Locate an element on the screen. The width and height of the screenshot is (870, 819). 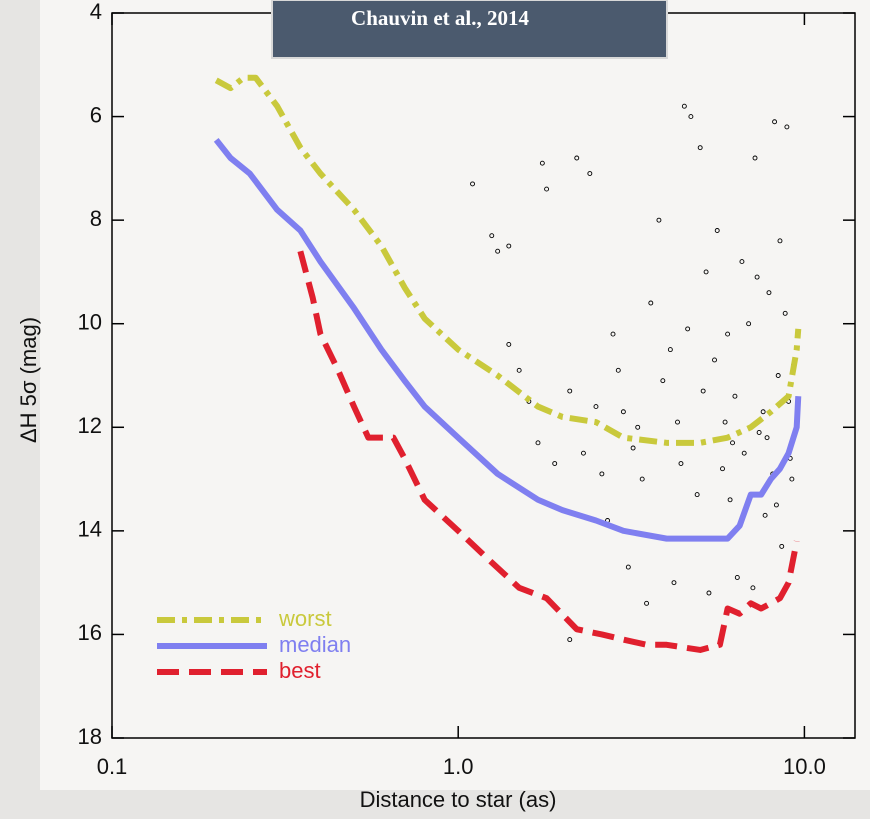
legend-label: median is located at coordinates (315, 644).